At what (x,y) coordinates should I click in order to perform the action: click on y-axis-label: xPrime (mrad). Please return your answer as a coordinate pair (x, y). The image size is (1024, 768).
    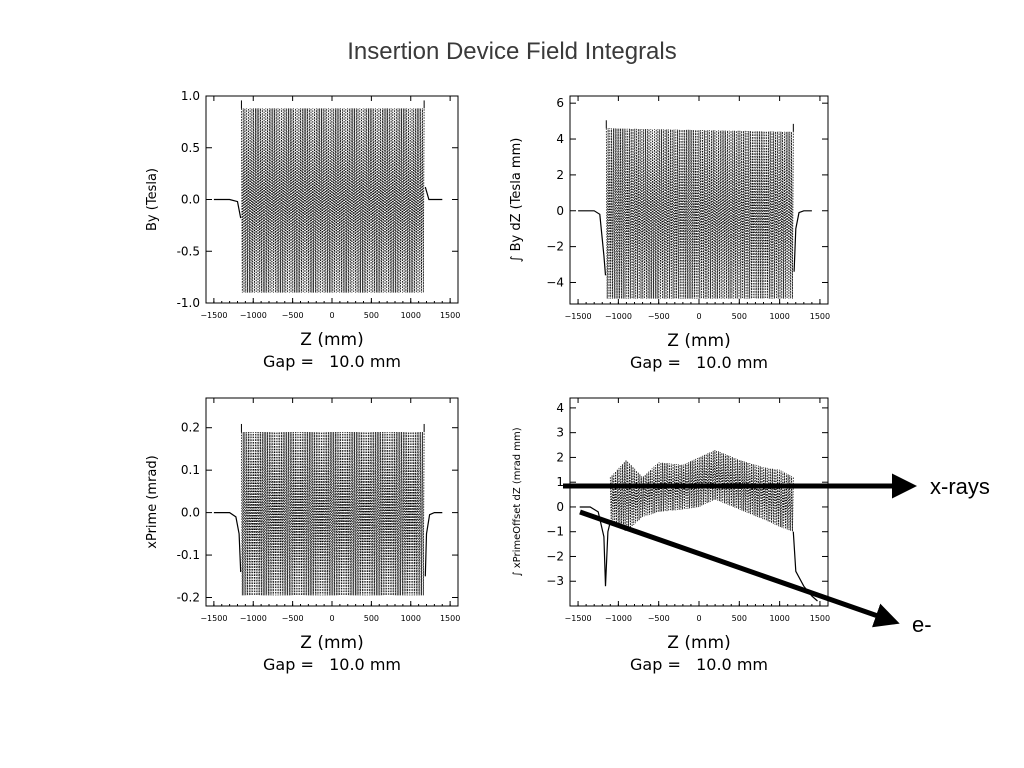
    Looking at the image, I should click on (152, 501).